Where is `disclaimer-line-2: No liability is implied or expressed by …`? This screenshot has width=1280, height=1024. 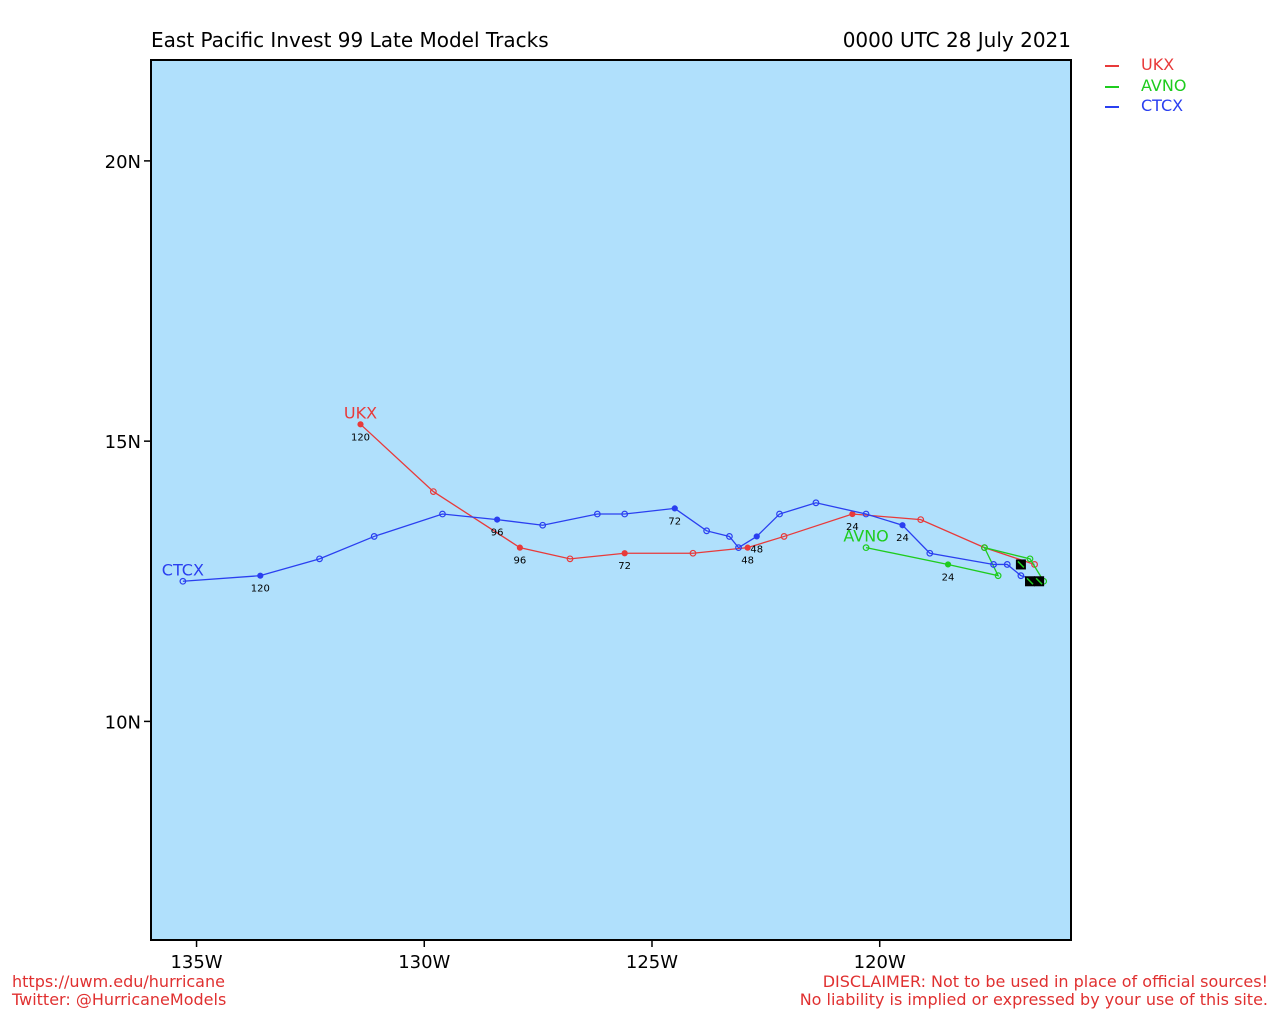 disclaimer-line-2: No liability is implied or expressed by … is located at coordinates (1033, 999).